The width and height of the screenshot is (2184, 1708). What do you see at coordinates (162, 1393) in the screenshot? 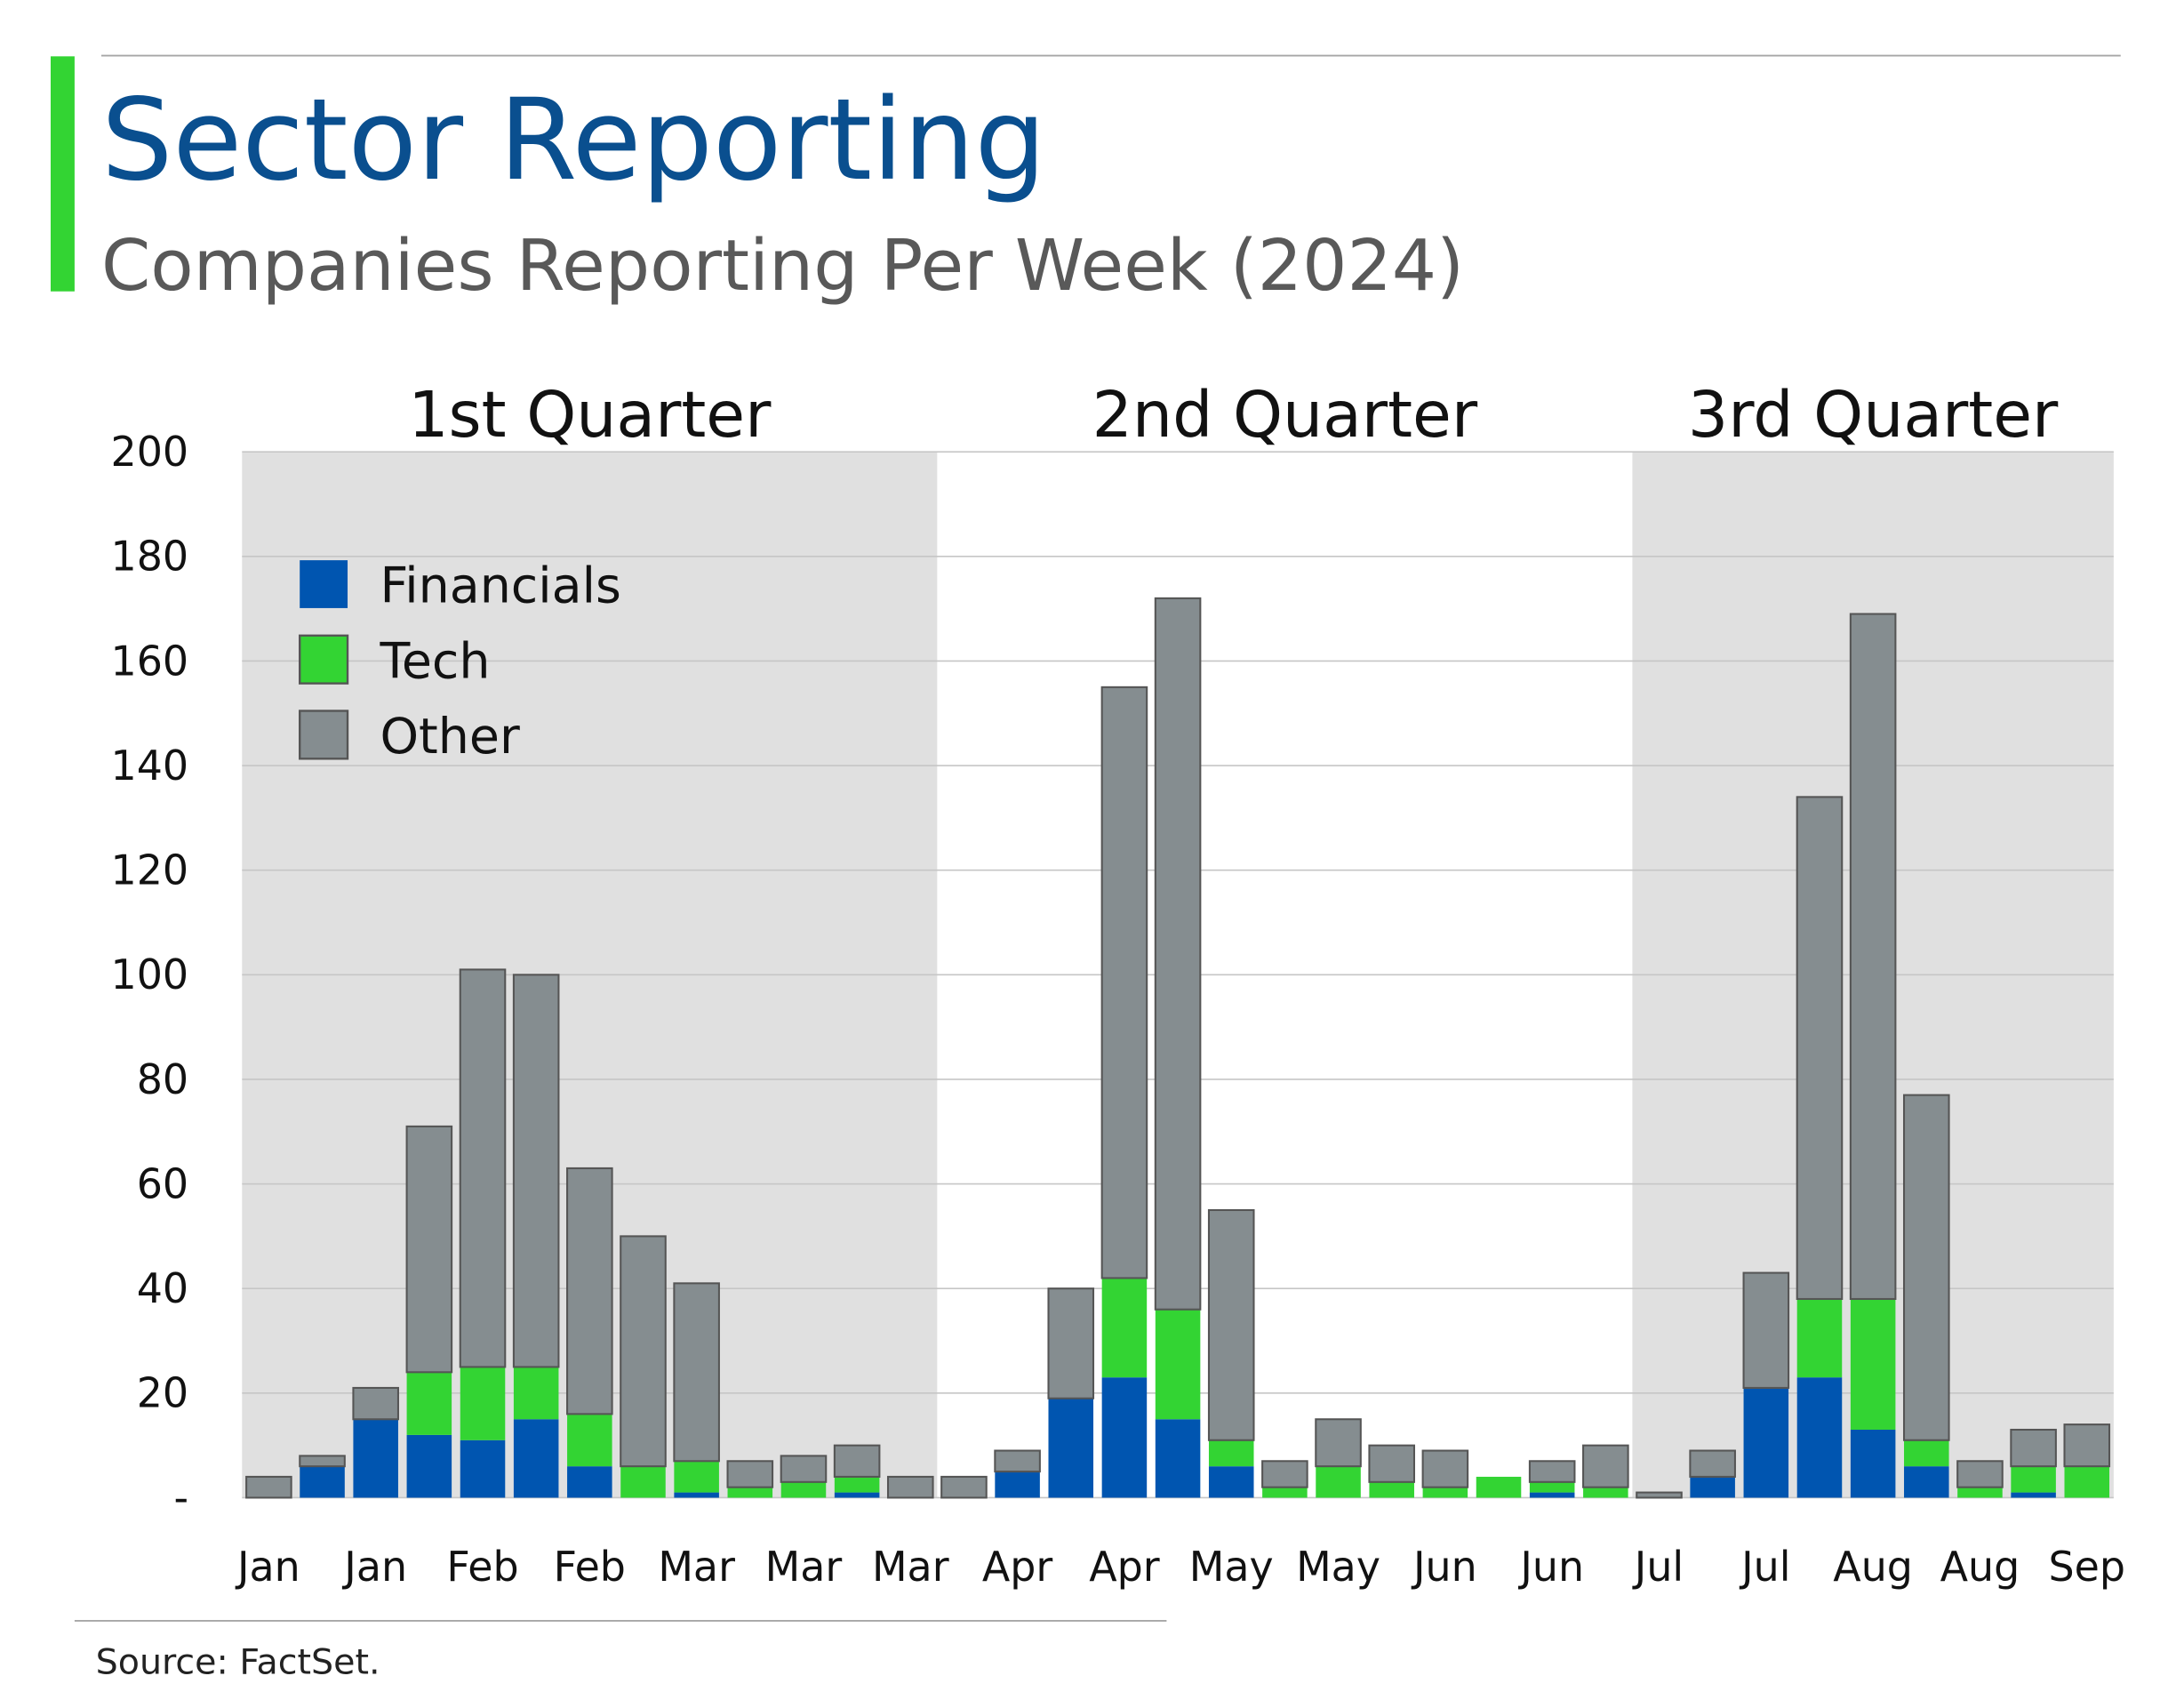
I see `y-tick-label: 20` at bounding box center [162, 1393].